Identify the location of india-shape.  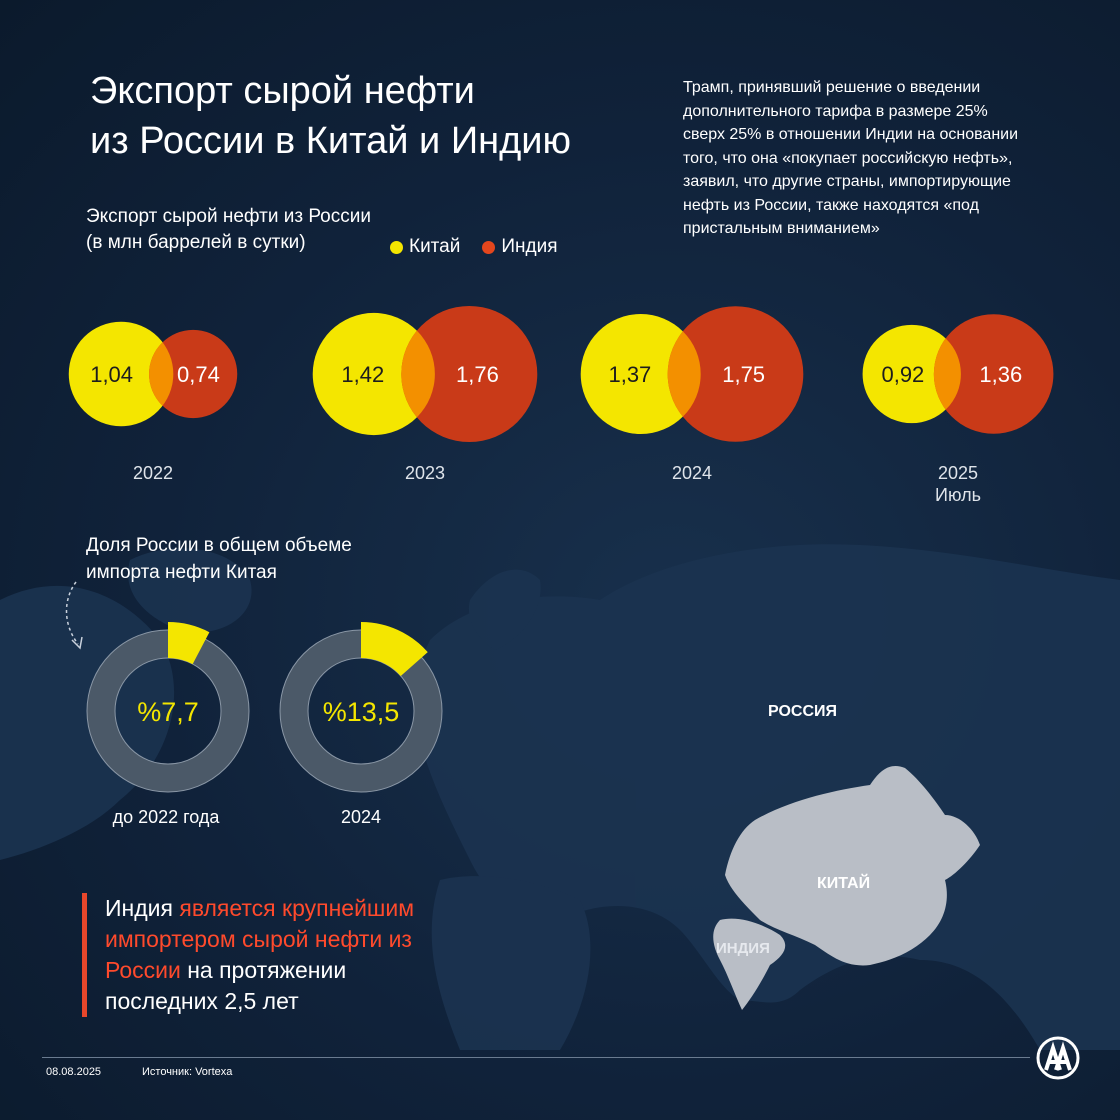
(749, 964).